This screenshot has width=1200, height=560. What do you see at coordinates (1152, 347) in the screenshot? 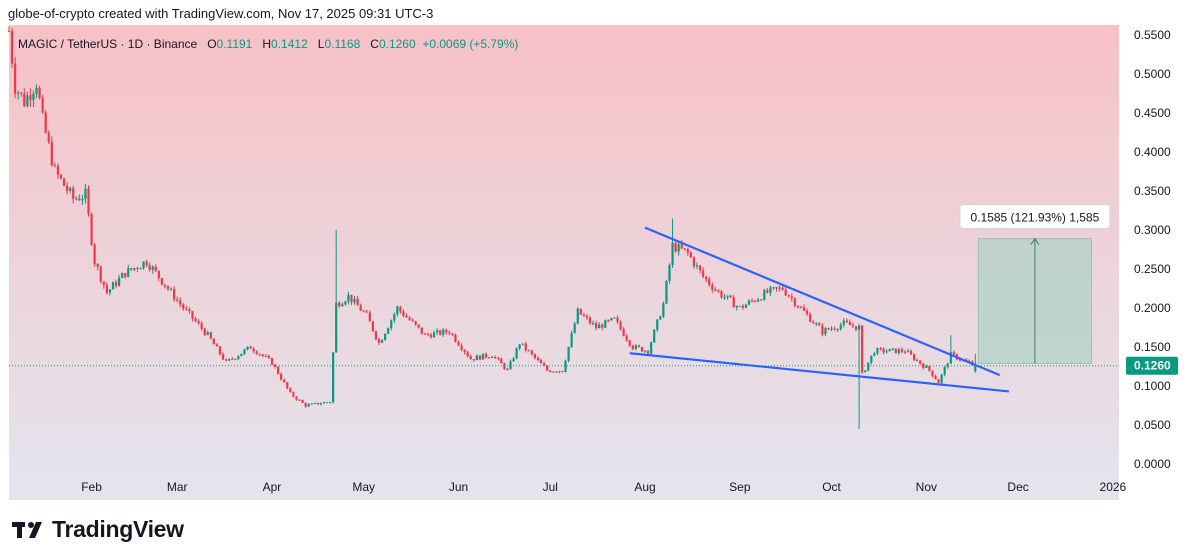
I see `y-tick-label: 0.1500` at bounding box center [1152, 347].